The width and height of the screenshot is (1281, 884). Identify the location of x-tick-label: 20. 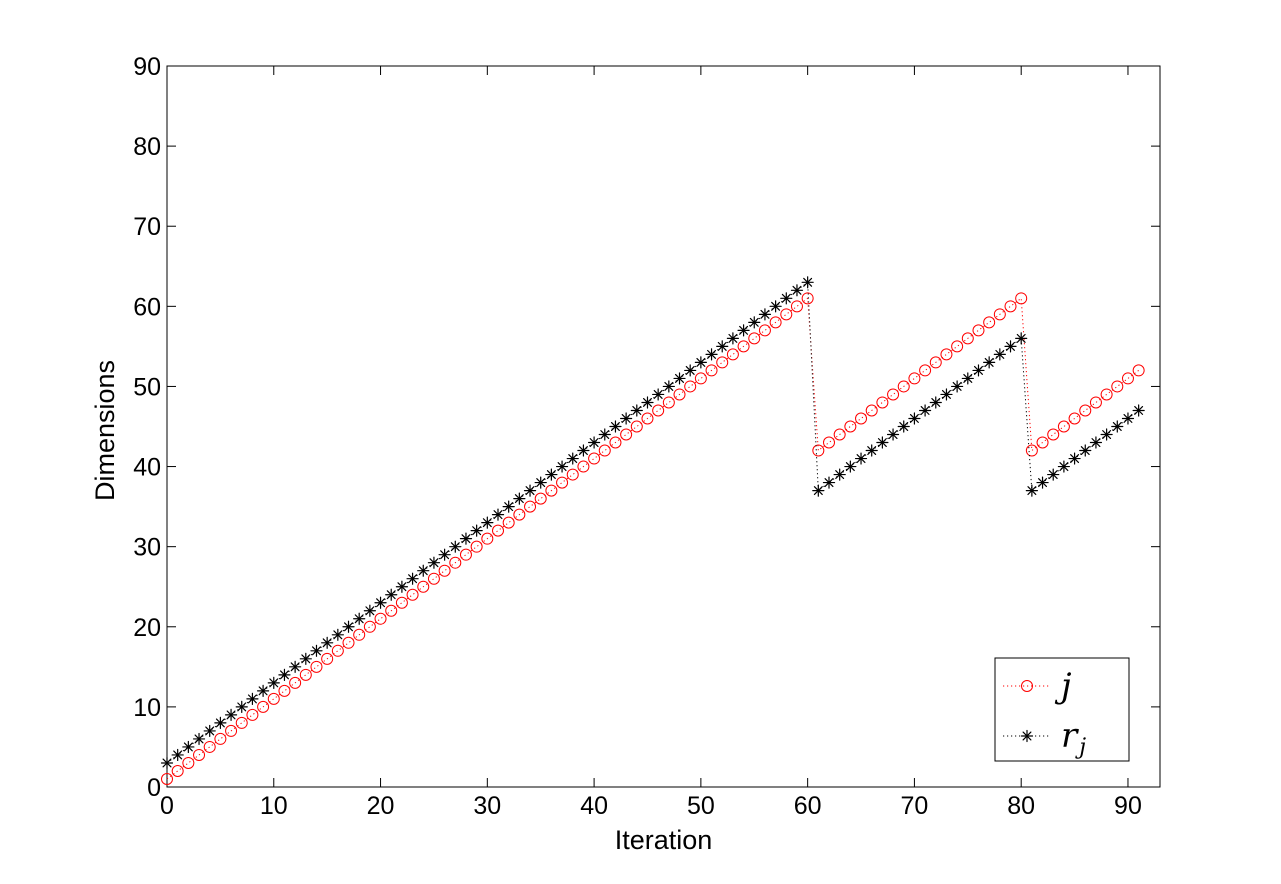
(381, 806).